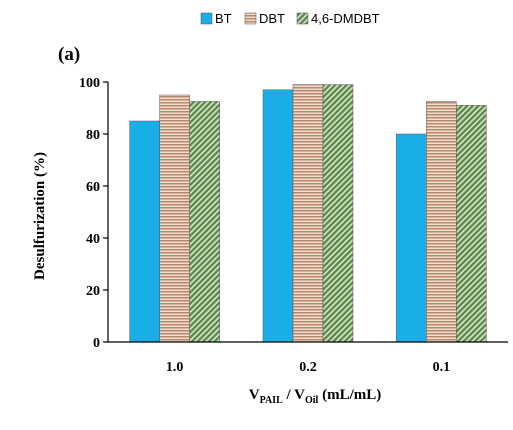 The width and height of the screenshot is (513, 430). I want to click on x-tick-label: 0.2, so click(308, 367).